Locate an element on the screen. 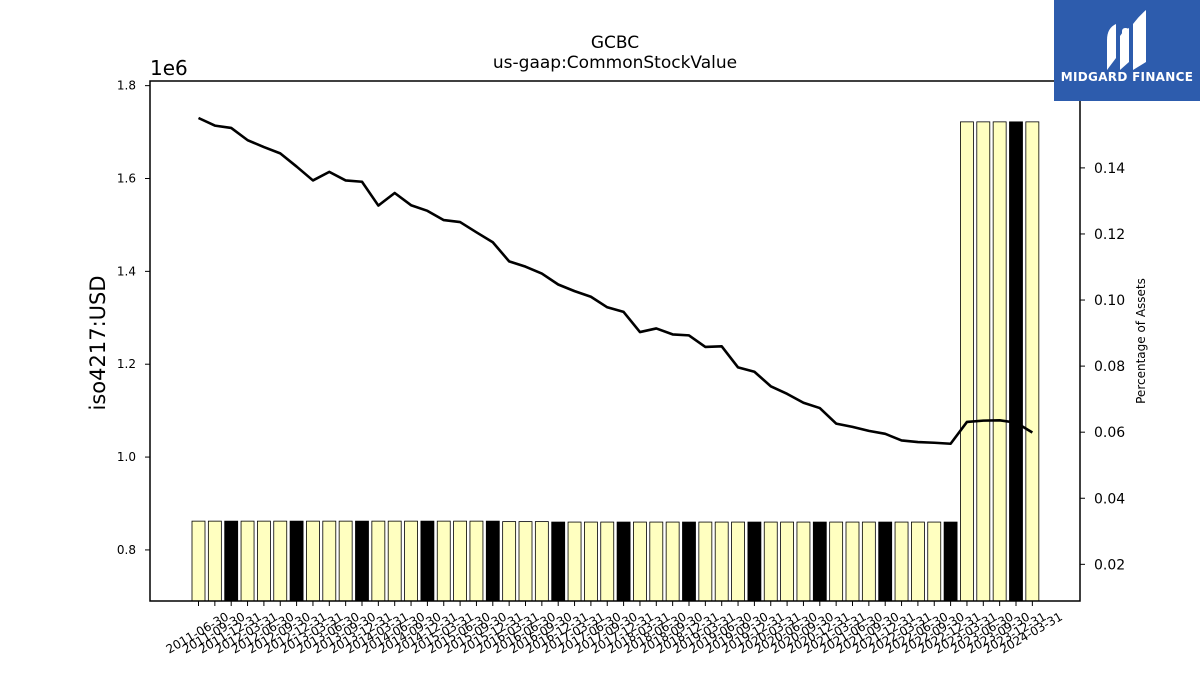 Image resolution: width=1200 pixels, height=675 pixels. y2-tick-label: 0.02 is located at coordinates (1109, 565).